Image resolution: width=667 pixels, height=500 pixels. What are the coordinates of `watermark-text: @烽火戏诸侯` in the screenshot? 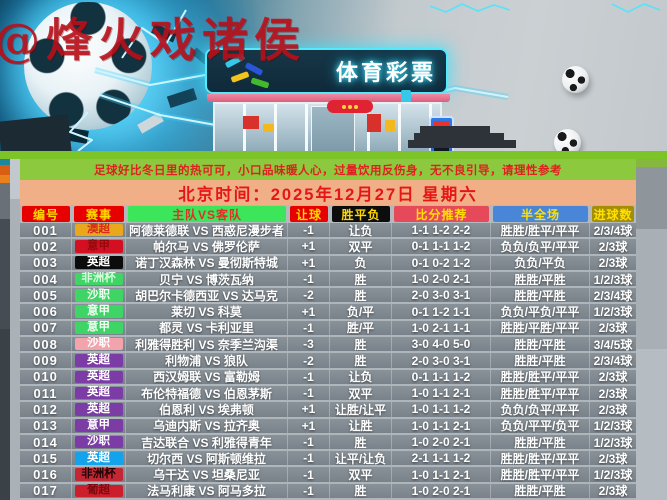 It's located at (153, 40).